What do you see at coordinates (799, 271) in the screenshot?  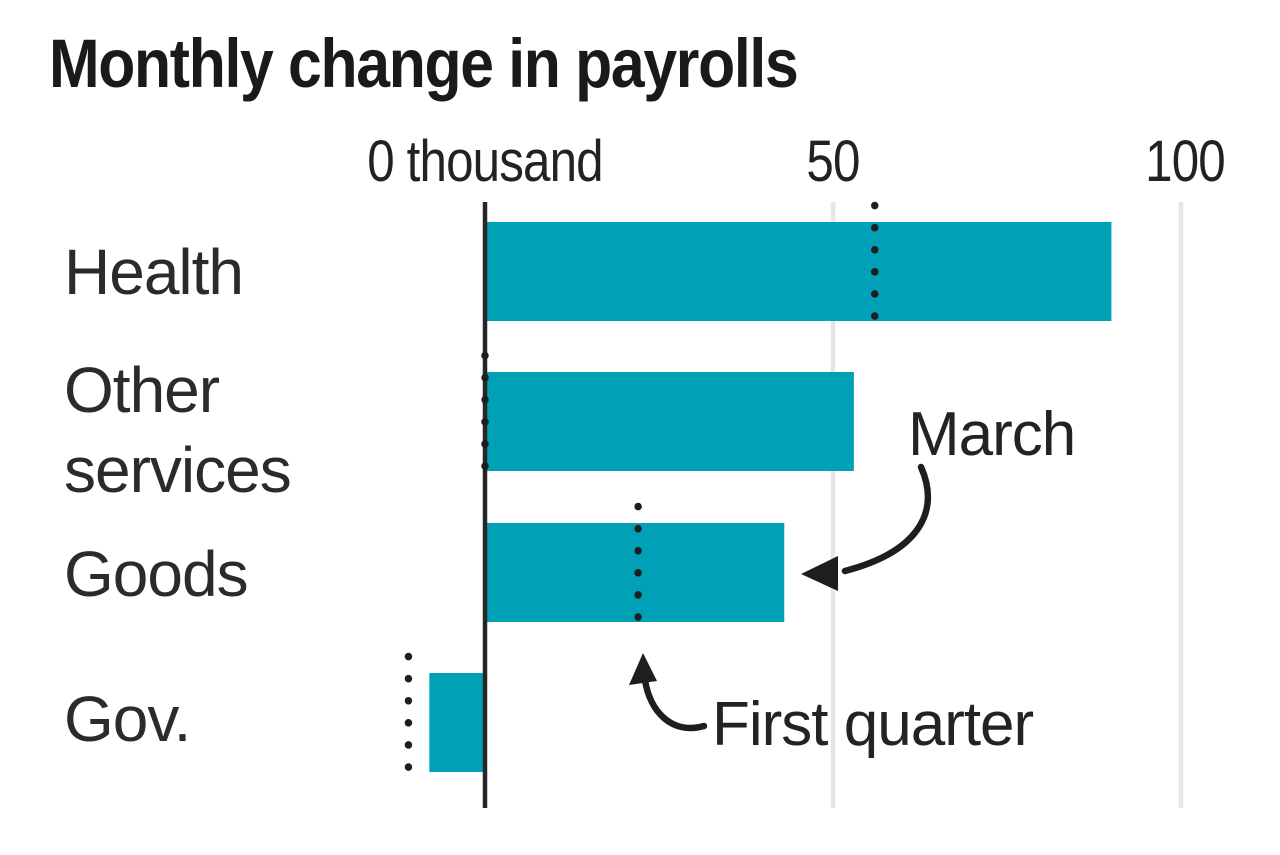 I see `bar-march-health` at bounding box center [799, 271].